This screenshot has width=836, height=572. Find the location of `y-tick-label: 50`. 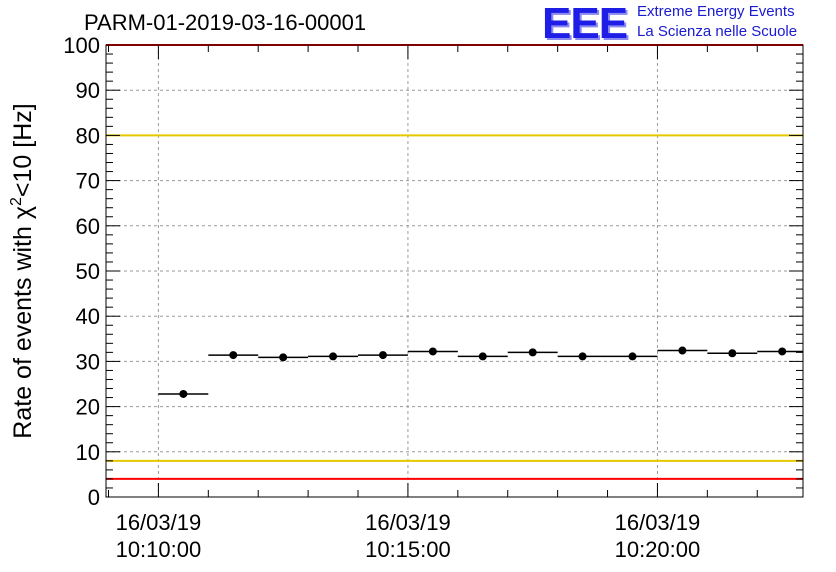

y-tick-label: 50 is located at coordinates (88, 271).